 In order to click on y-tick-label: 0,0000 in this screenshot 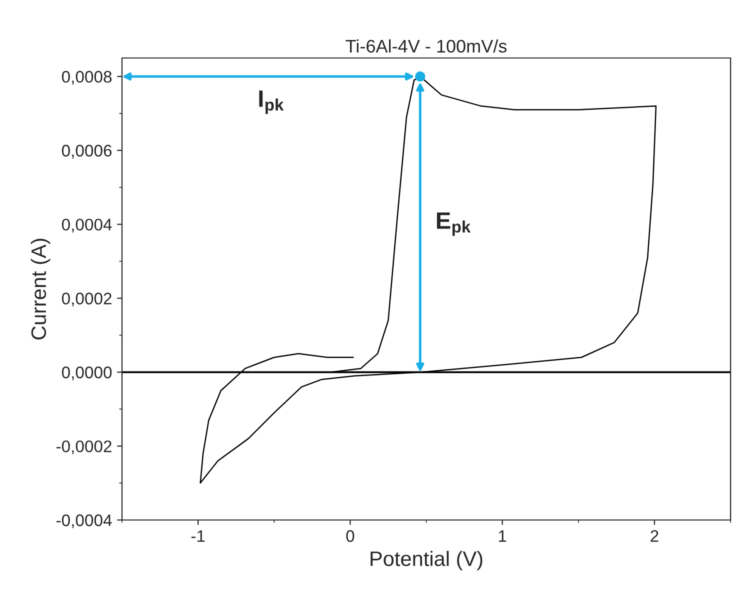, I will do `click(87, 373)`.